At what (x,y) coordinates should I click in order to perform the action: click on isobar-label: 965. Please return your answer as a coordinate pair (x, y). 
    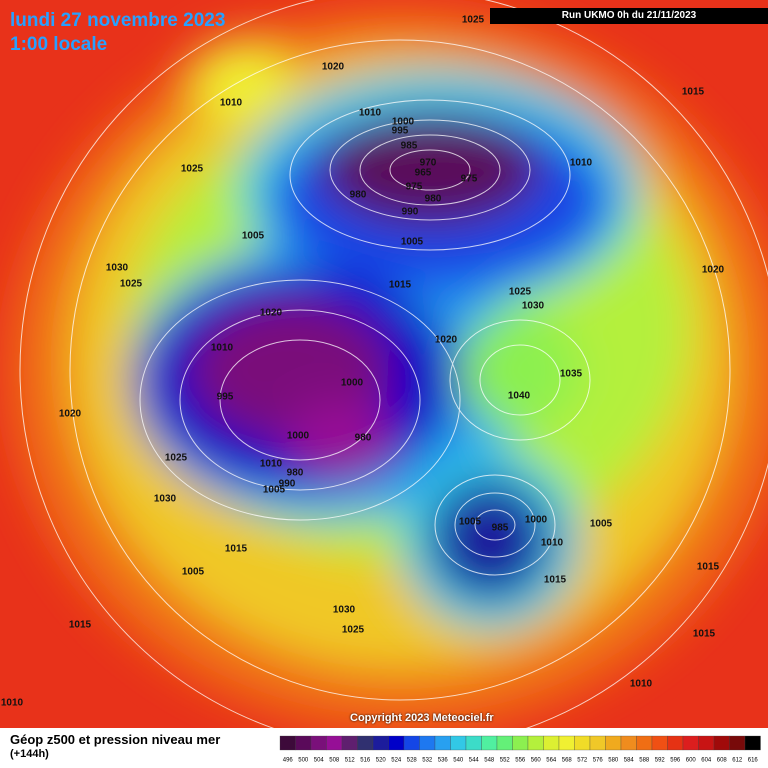
    Looking at the image, I should click on (423, 173).